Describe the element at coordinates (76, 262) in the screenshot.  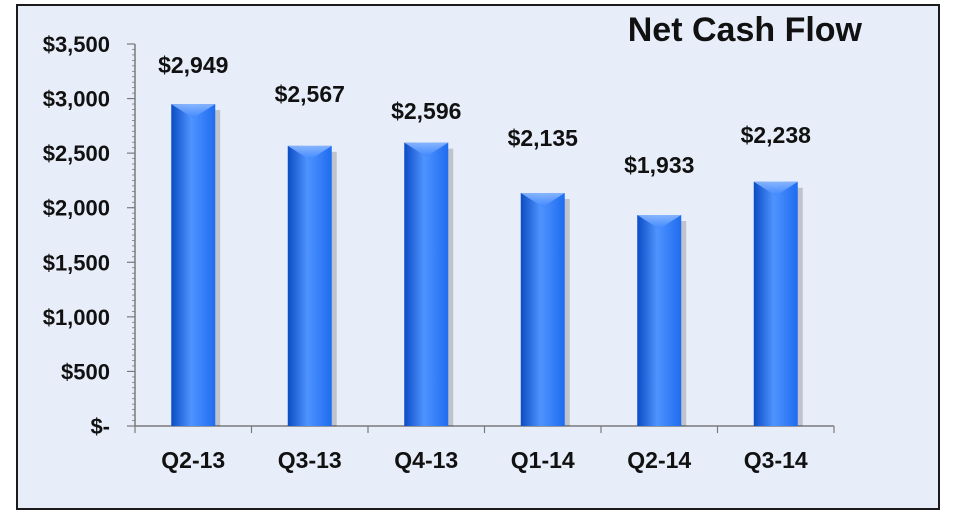
I see `y-tick-label: $1,500` at that location.